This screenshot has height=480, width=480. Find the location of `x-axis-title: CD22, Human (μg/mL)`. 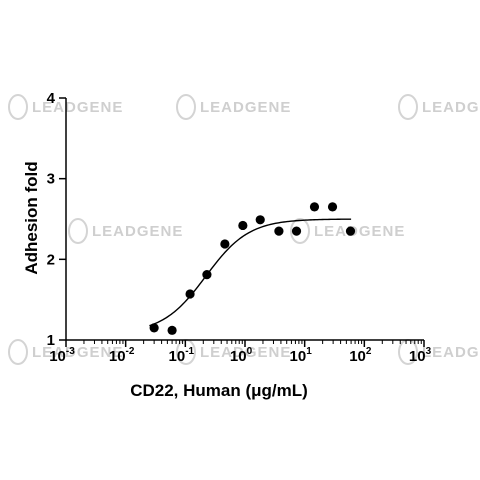

x-axis-title: CD22, Human (μg/mL) is located at coordinates (219, 390).